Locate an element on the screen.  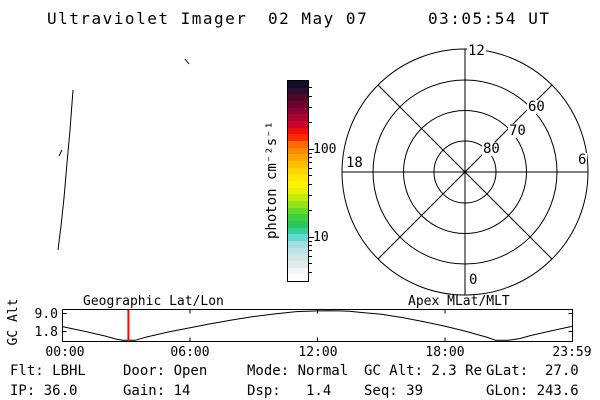
colorbar-tick-label-10: 10 is located at coordinates (321, 237).